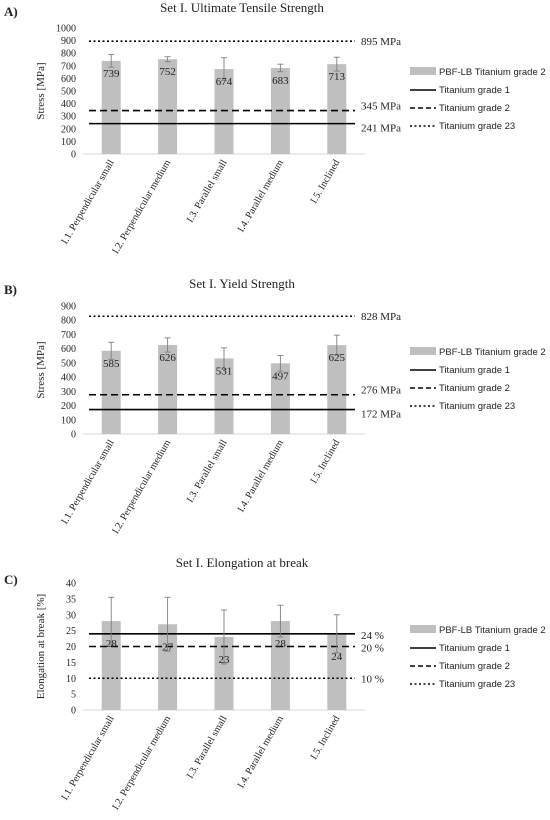  I want to click on y-tick-label: 10, so click(71, 679).